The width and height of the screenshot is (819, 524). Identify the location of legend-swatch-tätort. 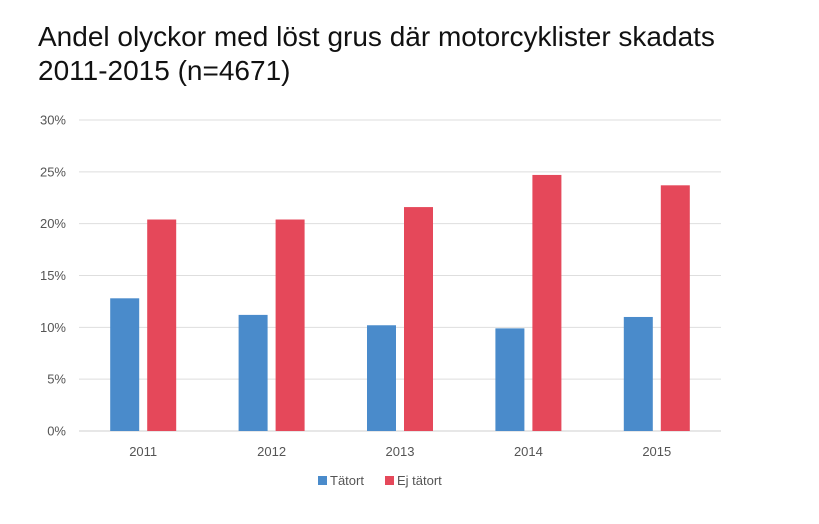
(322, 480).